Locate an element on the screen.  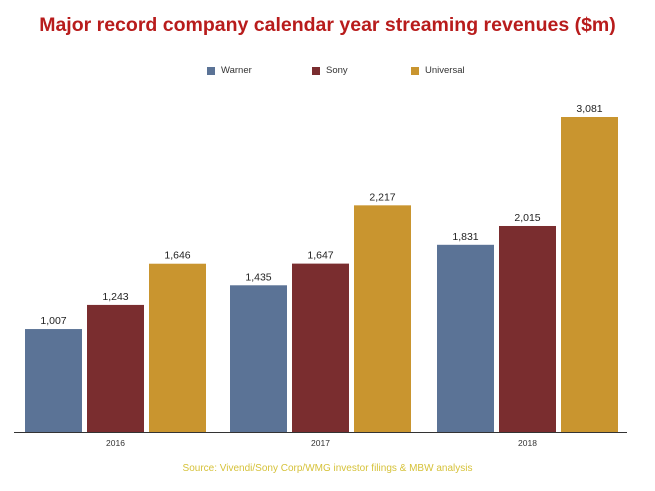
data-label: 1,007 is located at coordinates (53, 321).